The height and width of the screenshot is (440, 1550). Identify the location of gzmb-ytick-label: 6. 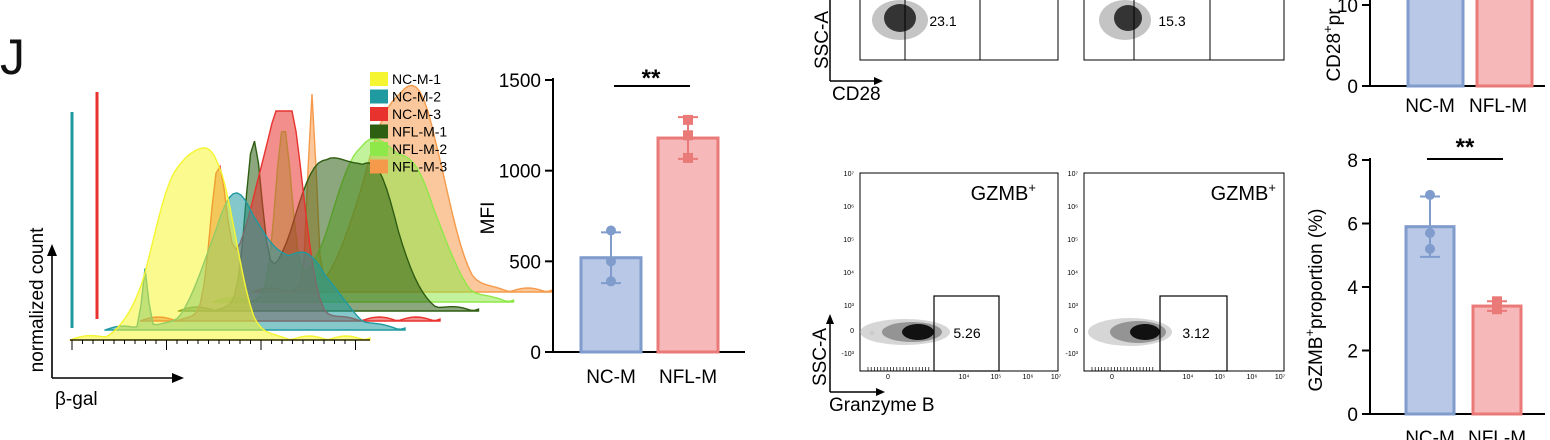
(1352, 225).